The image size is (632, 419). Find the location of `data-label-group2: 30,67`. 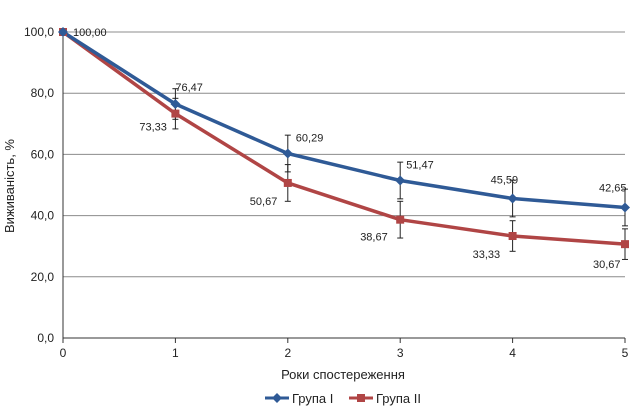

data-label-group2: 30,67 is located at coordinates (607, 265).